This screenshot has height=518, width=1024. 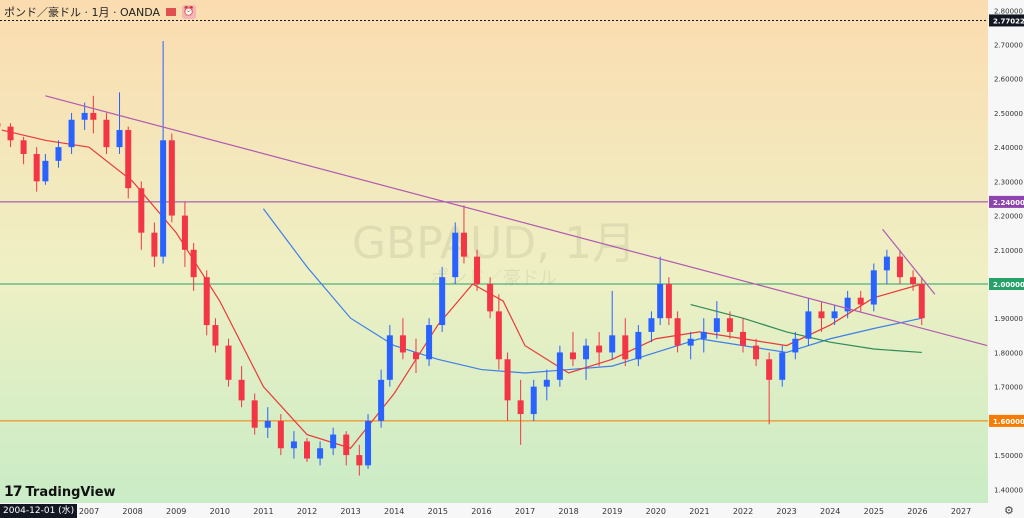 I want to click on x-tick-label: 2010, so click(x=220, y=511).